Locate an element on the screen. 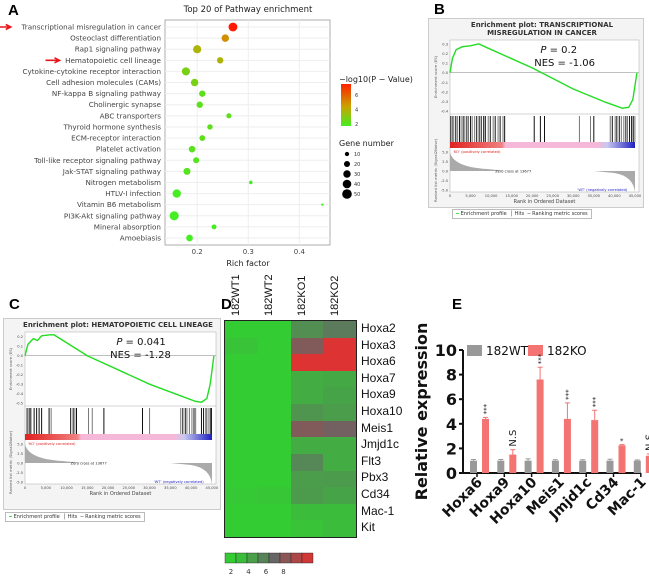 The image size is (649, 577). heatmap-row-label: Hoxa3 is located at coordinates (378, 344).